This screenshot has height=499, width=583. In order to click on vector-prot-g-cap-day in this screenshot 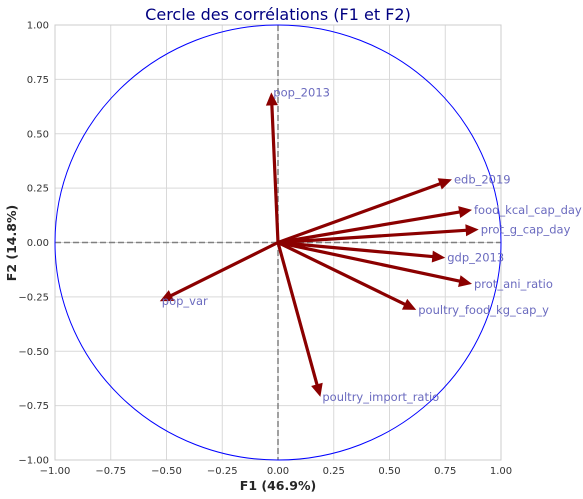, I will do `click(377, 234)`.